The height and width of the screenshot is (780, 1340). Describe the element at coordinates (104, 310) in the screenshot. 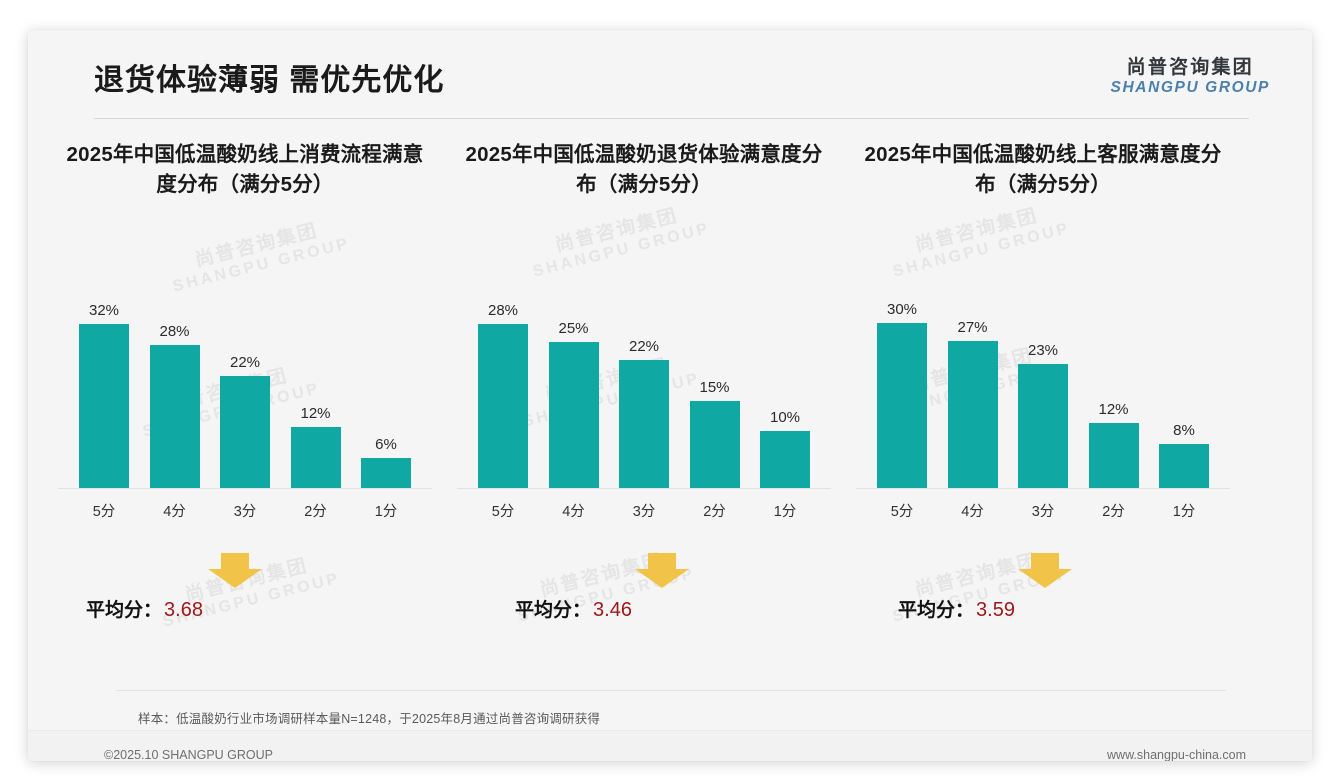

I see `bar-value-label: 32%` at that location.